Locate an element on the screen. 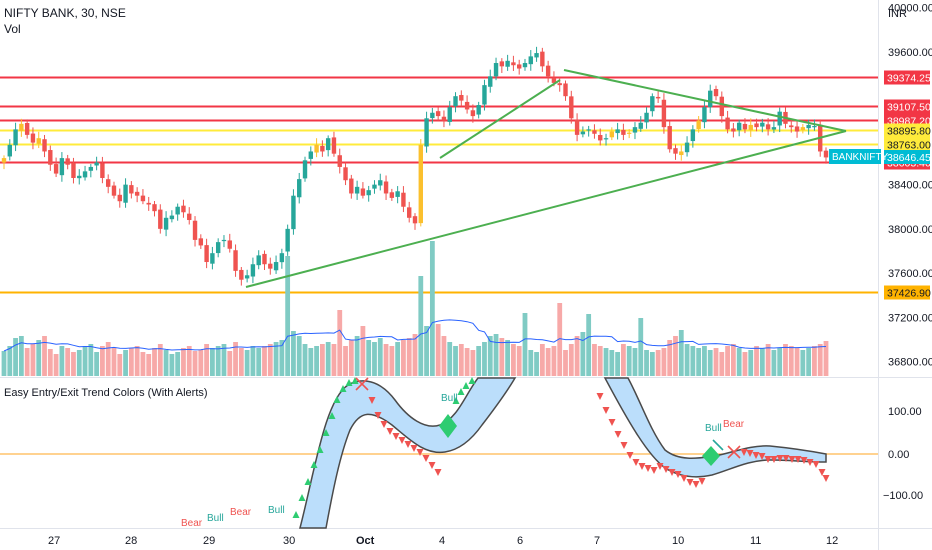  price-tick: 36800.00 is located at coordinates (910, 363).